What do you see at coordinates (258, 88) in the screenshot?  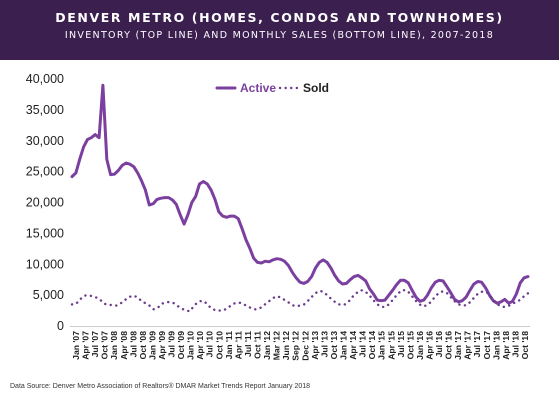 I see `legend-label-active: Active` at bounding box center [258, 88].